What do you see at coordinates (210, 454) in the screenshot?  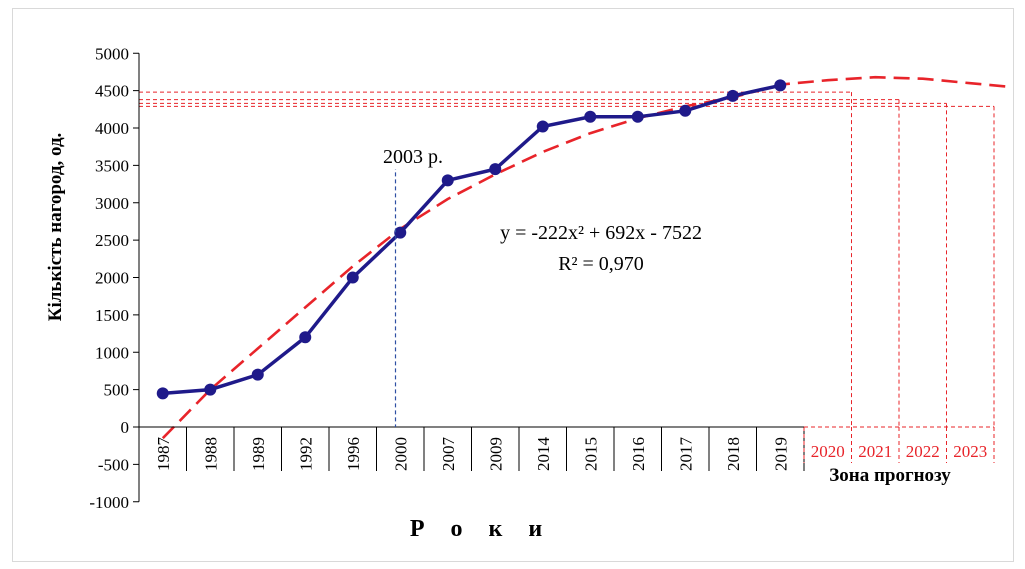 I see `x-tick-label: 1988` at bounding box center [210, 454].